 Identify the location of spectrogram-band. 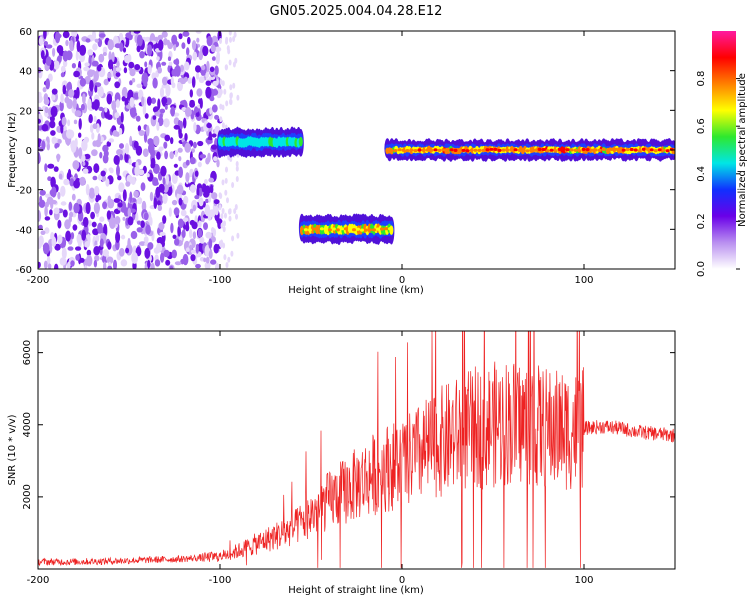
(260, 142).